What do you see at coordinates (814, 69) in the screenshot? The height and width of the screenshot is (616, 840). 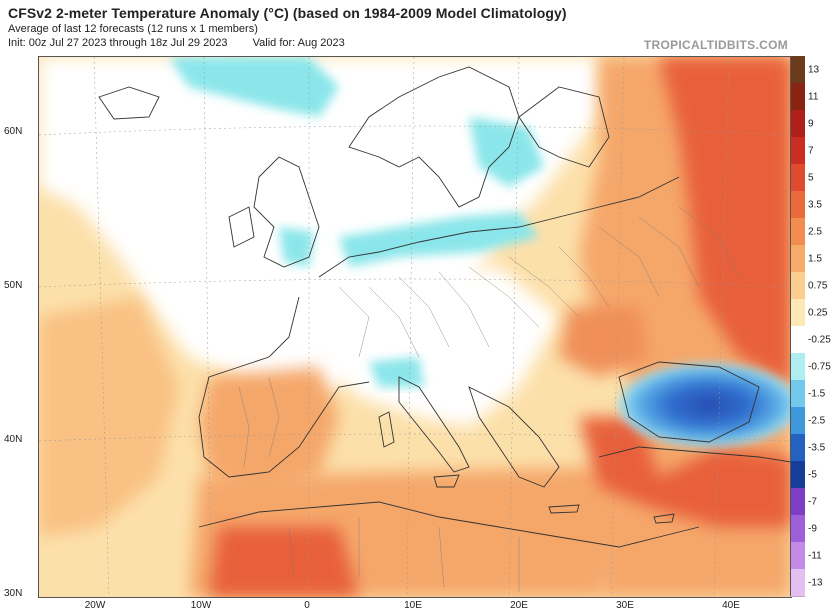 I see `colorbar-label: 13` at bounding box center [814, 69].